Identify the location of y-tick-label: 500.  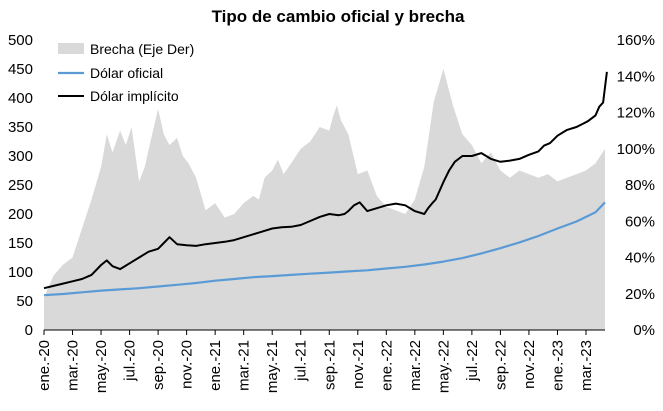
(20, 40).